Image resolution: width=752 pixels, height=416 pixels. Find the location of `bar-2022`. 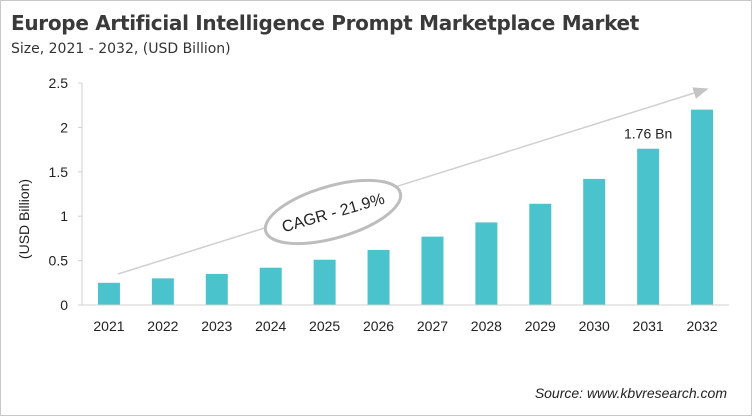

bar-2022 is located at coordinates (162, 291).